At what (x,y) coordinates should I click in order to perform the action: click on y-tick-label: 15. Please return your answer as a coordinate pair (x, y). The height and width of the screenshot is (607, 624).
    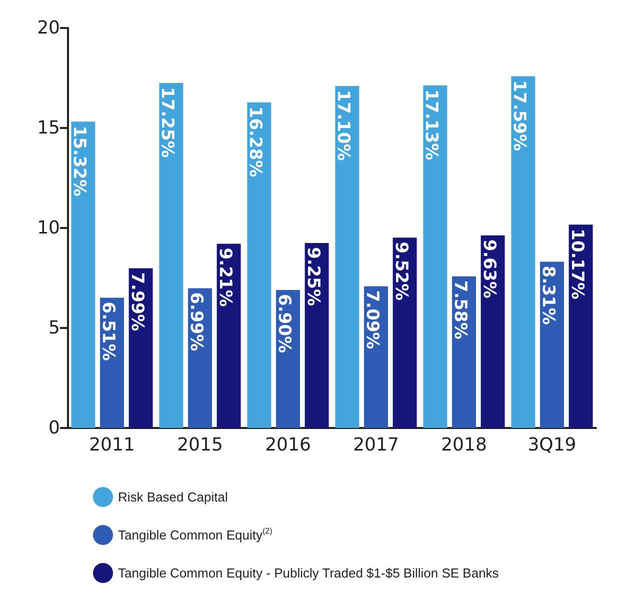
    Looking at the image, I should click on (48, 128).